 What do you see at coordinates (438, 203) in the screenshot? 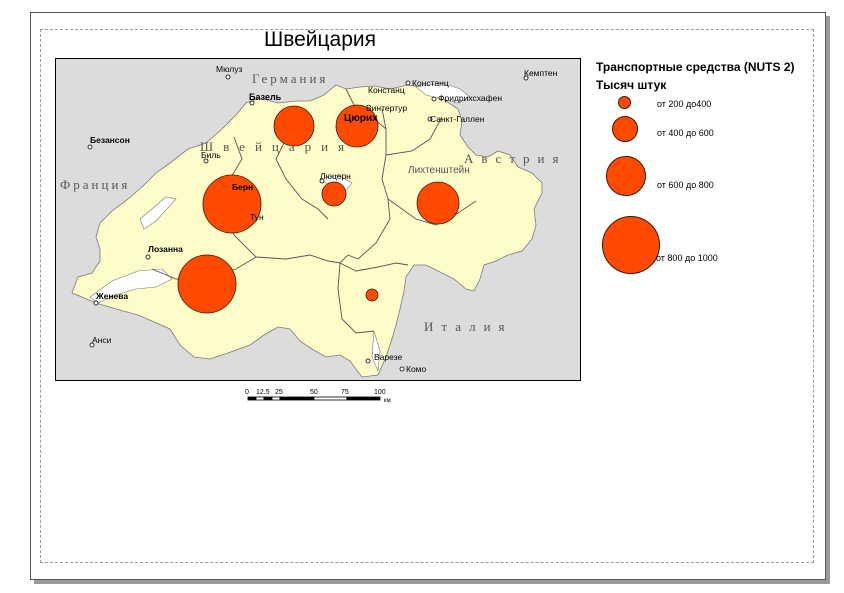
I see `symbol-eastern` at bounding box center [438, 203].